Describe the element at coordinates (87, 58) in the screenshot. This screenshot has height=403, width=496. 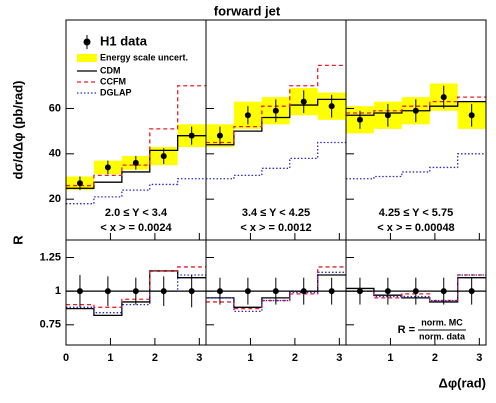
I see `legend-band-swatch` at that location.